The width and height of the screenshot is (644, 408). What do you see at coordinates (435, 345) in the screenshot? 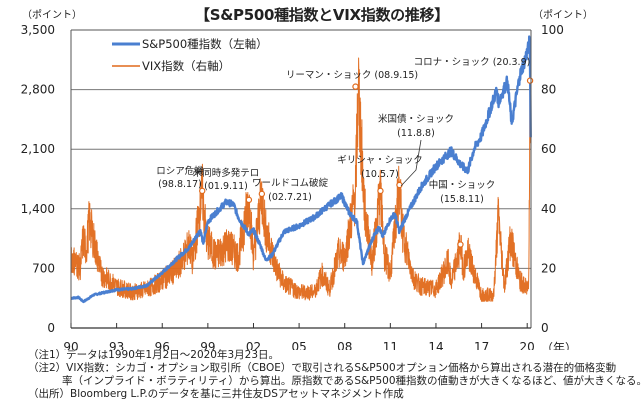
I see `x-tick-label: 14` at bounding box center [435, 345].